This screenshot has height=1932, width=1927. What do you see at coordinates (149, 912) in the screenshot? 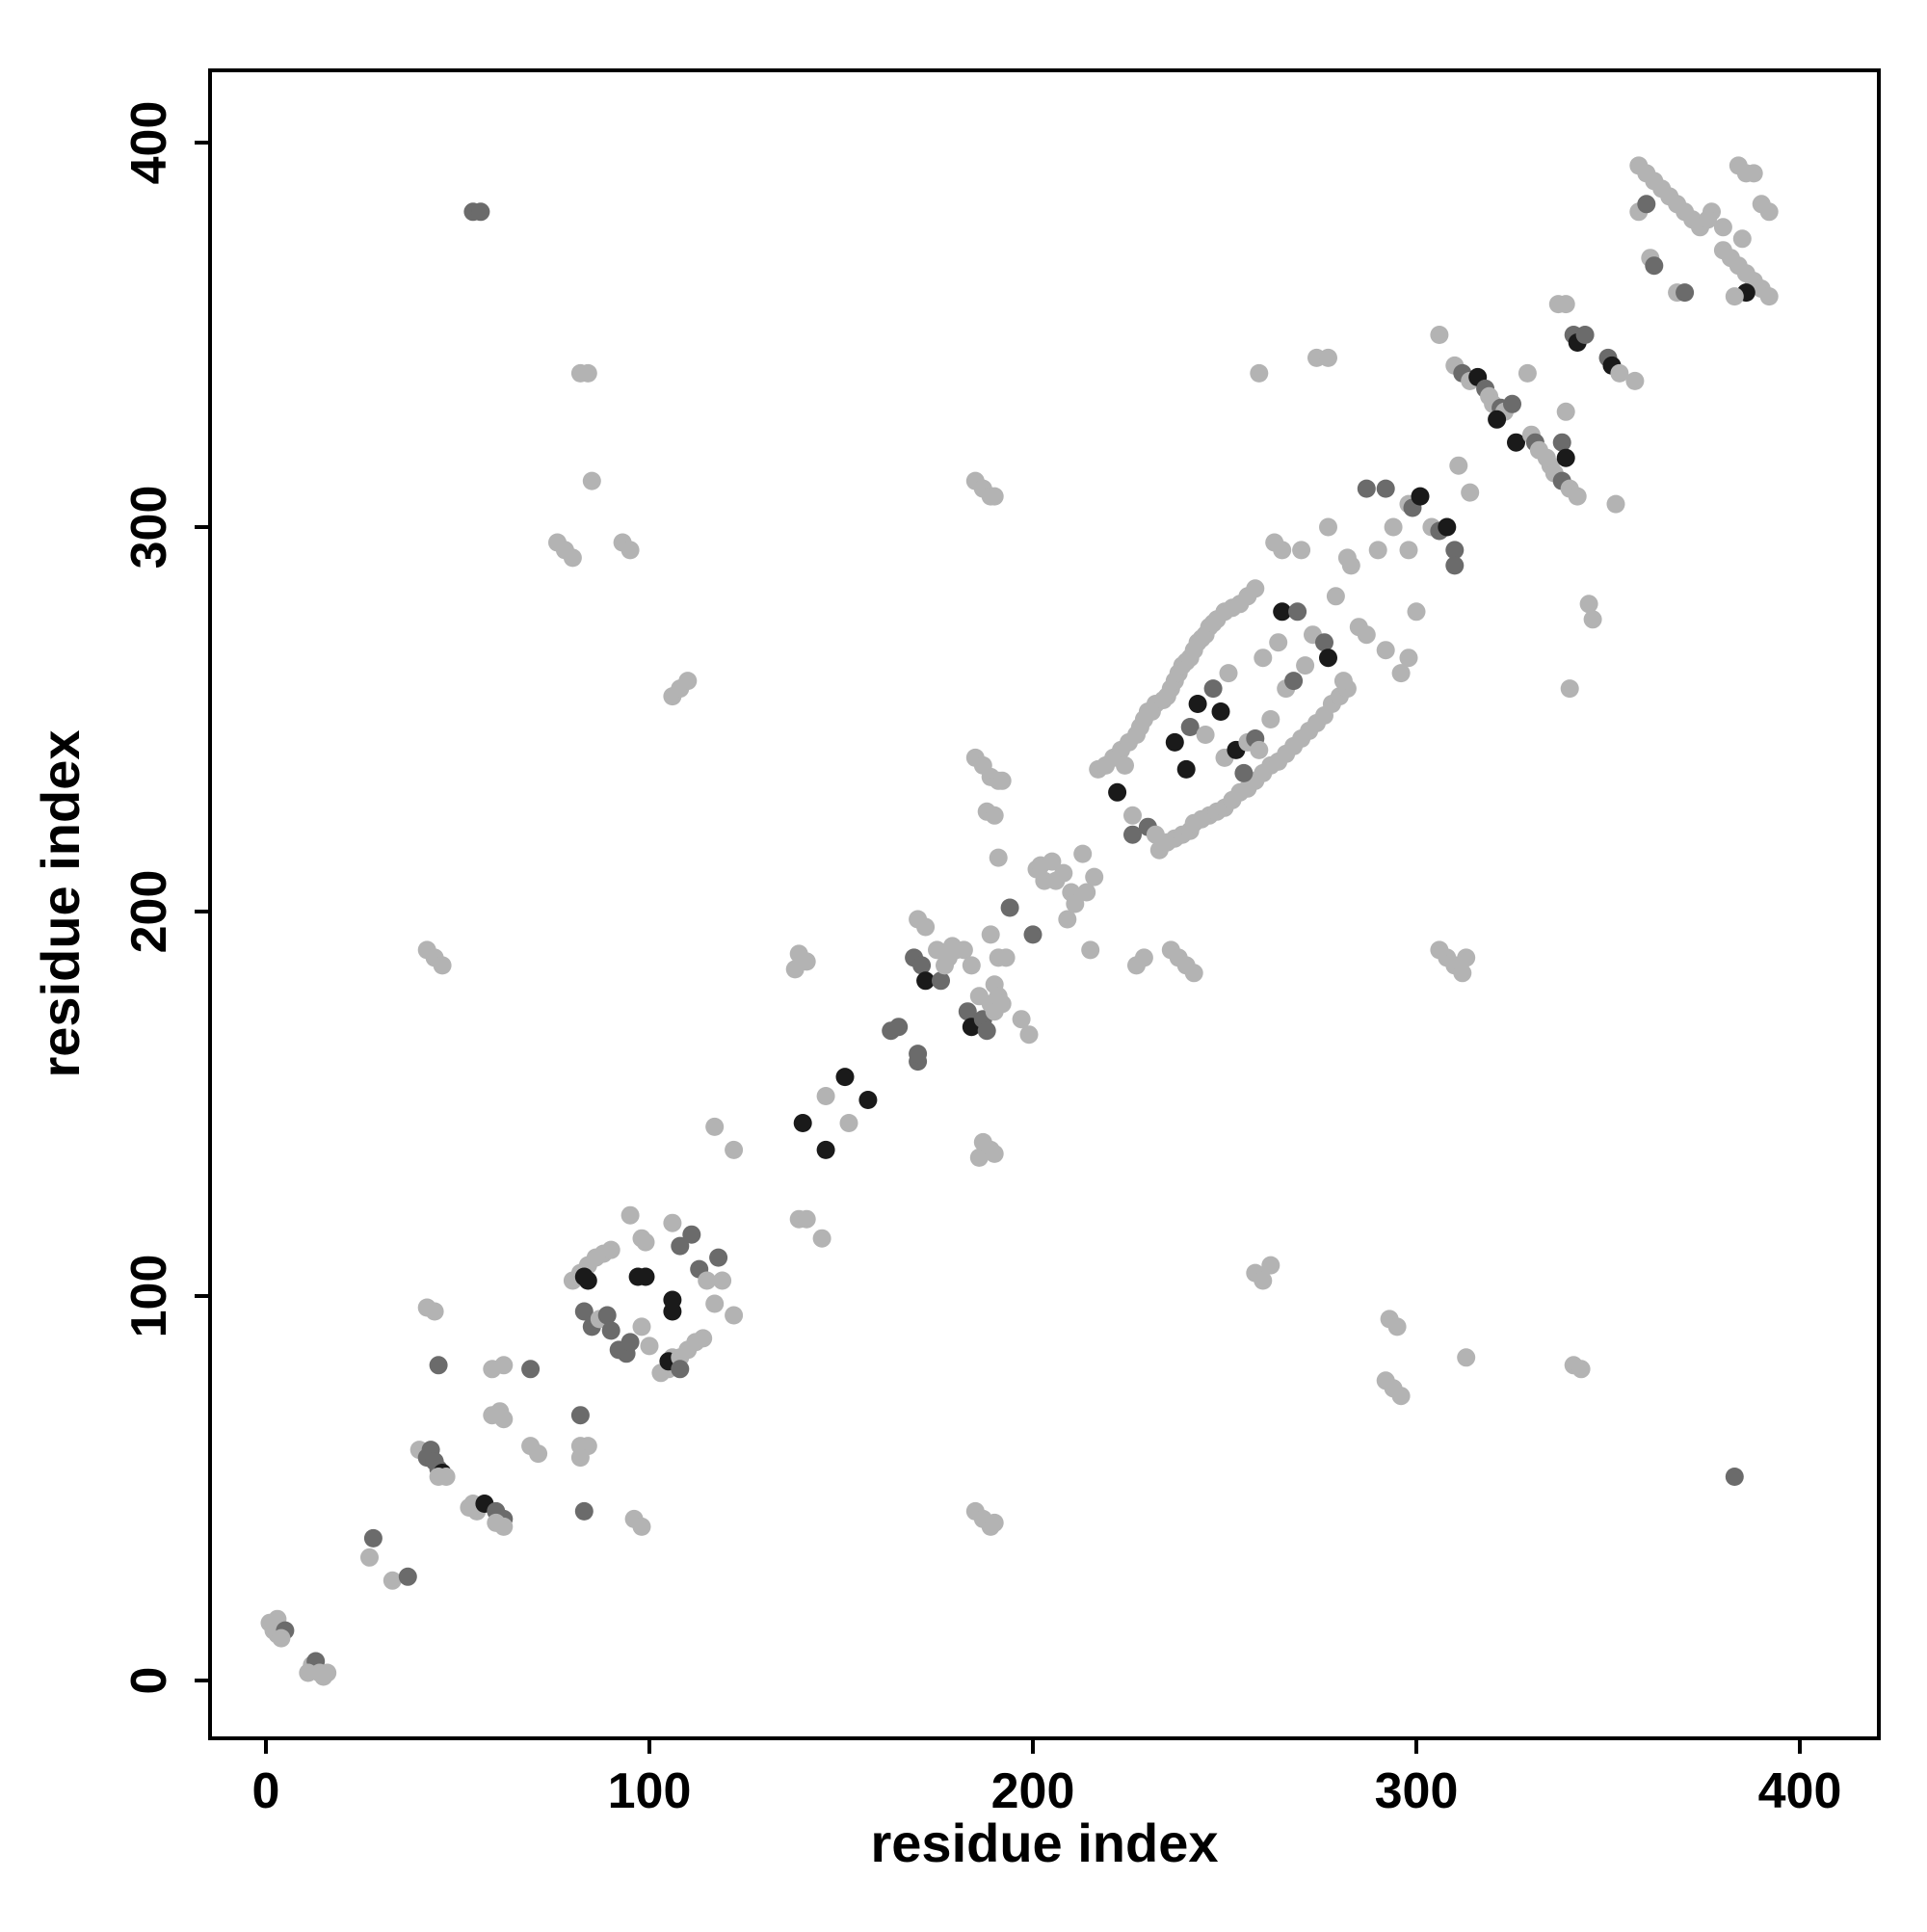
I see `y-tick-label: 200` at bounding box center [149, 912].